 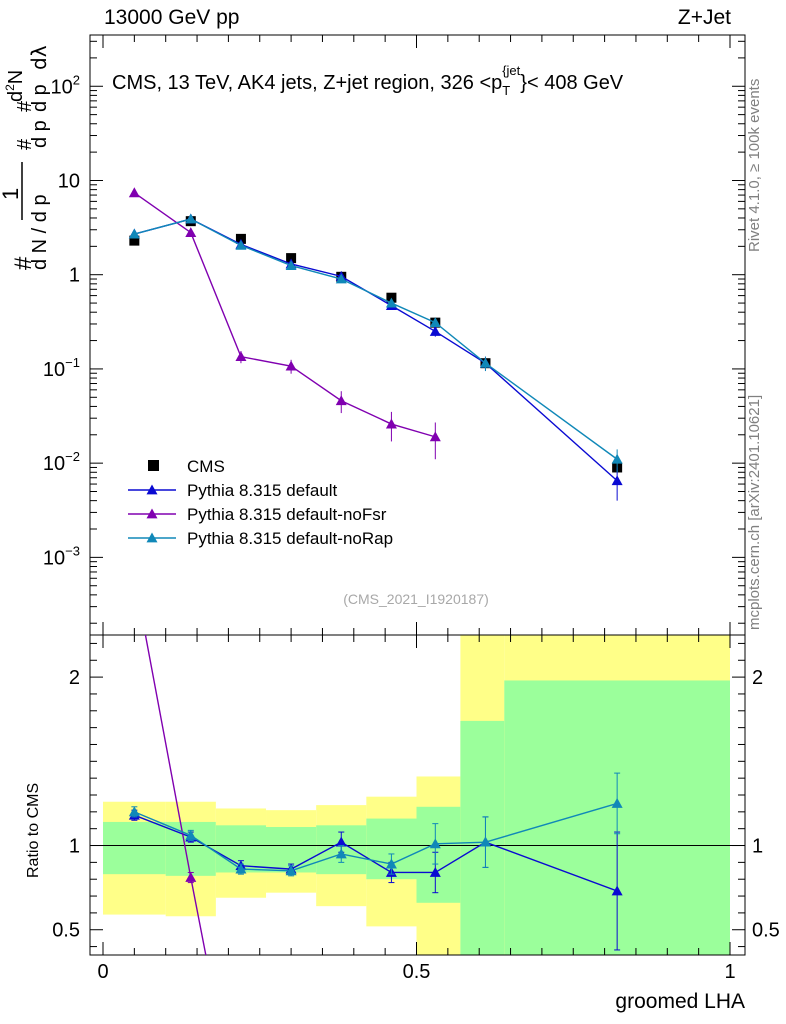 I want to click on legend-label: CMS, so click(x=206, y=466).